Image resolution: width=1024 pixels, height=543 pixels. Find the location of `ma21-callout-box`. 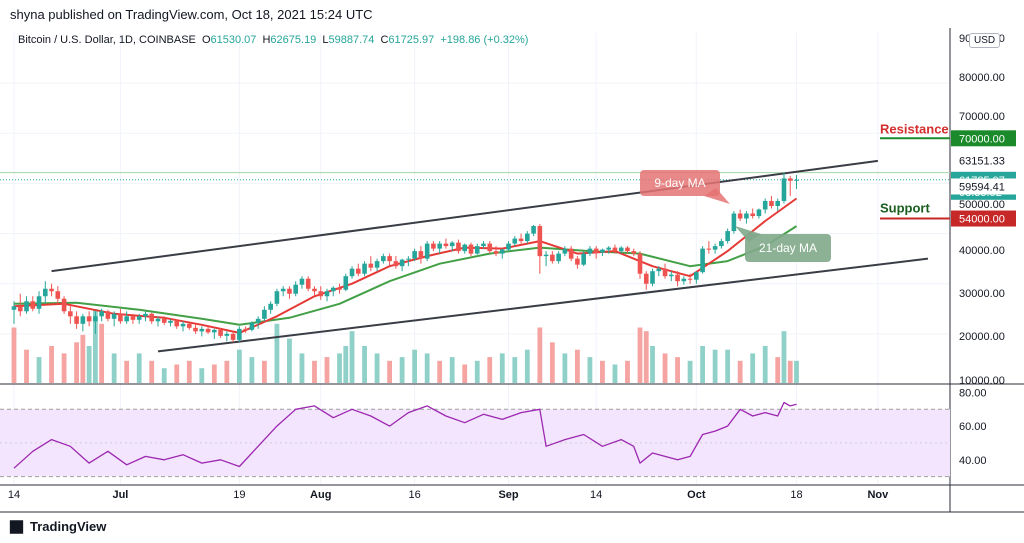

ma21-callout-box is located at coordinates (788, 248).